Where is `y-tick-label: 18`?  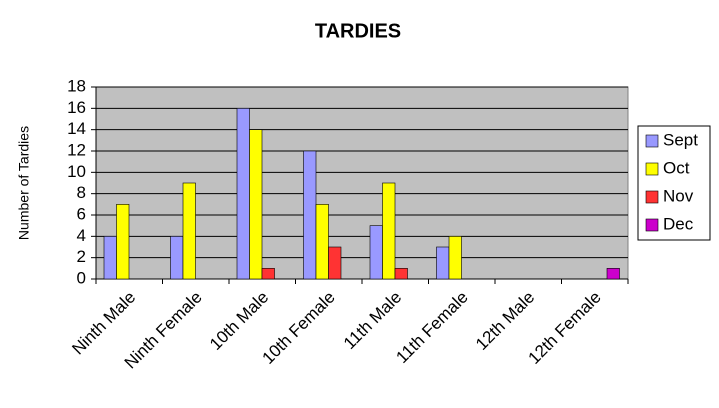 y-tick-label: 18 is located at coordinates (76, 85).